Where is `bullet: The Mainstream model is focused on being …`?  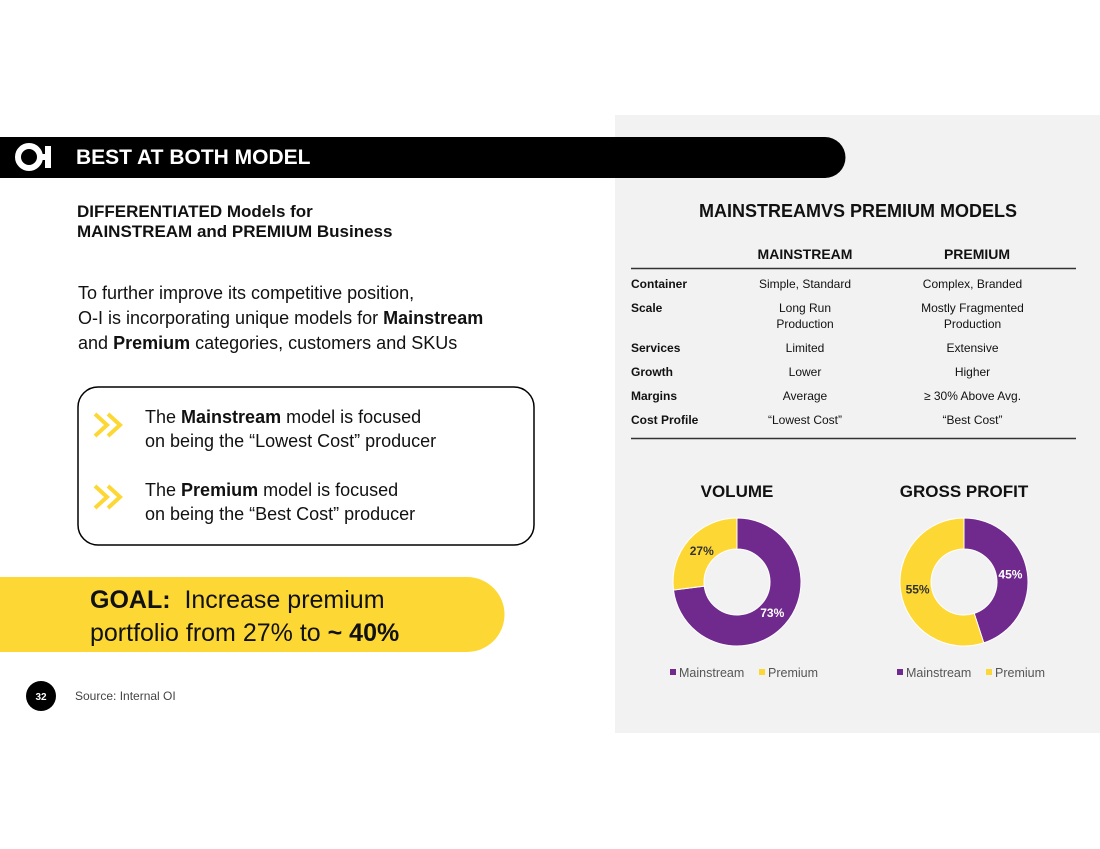 bullet: The Mainstream model is focused on being … is located at coordinates (290, 429).